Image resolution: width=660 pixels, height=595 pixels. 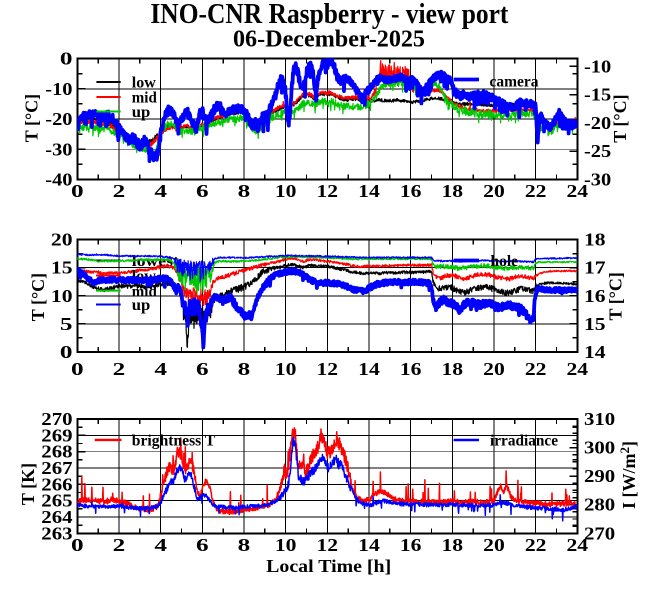 I want to click on svg-text: 267, so click(x=56, y=468).